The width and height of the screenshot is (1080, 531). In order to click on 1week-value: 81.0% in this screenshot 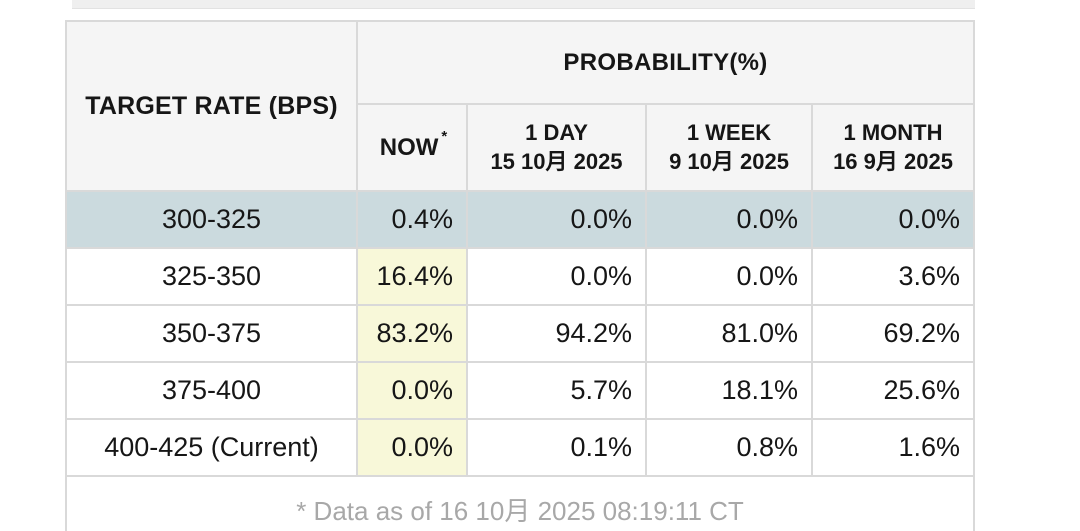, I will do `click(729, 333)`.